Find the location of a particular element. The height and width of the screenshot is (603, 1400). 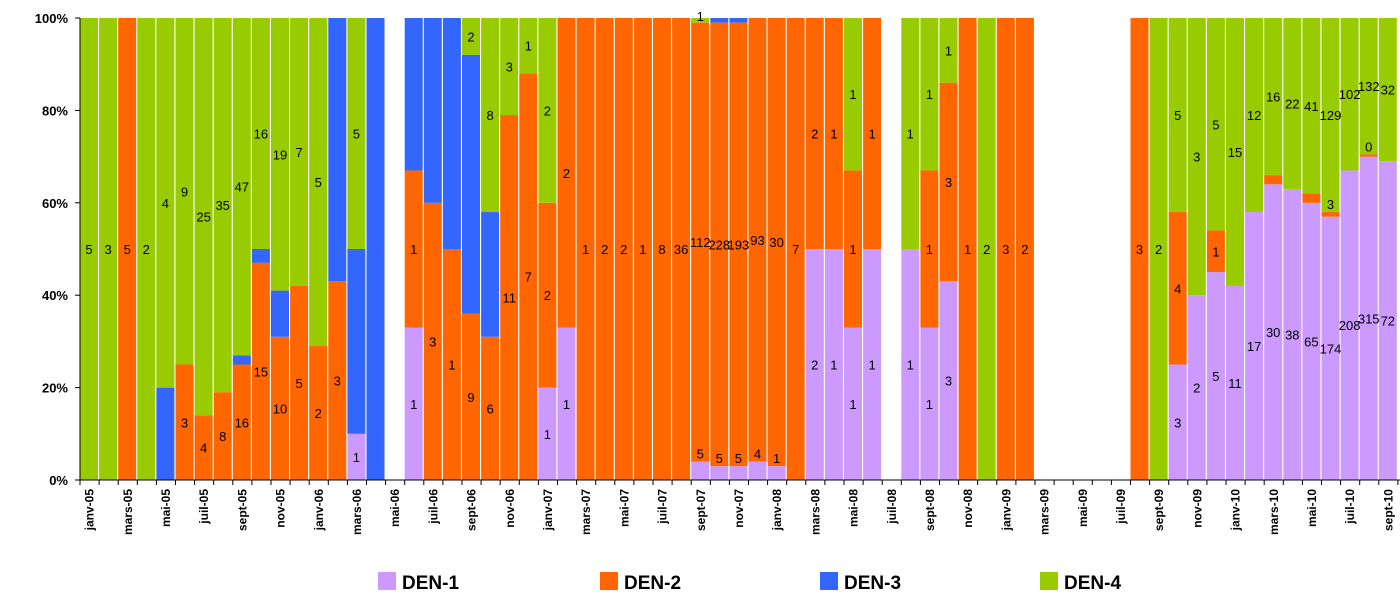

data-label-juin-05-den-4: 9 is located at coordinates (184, 191).